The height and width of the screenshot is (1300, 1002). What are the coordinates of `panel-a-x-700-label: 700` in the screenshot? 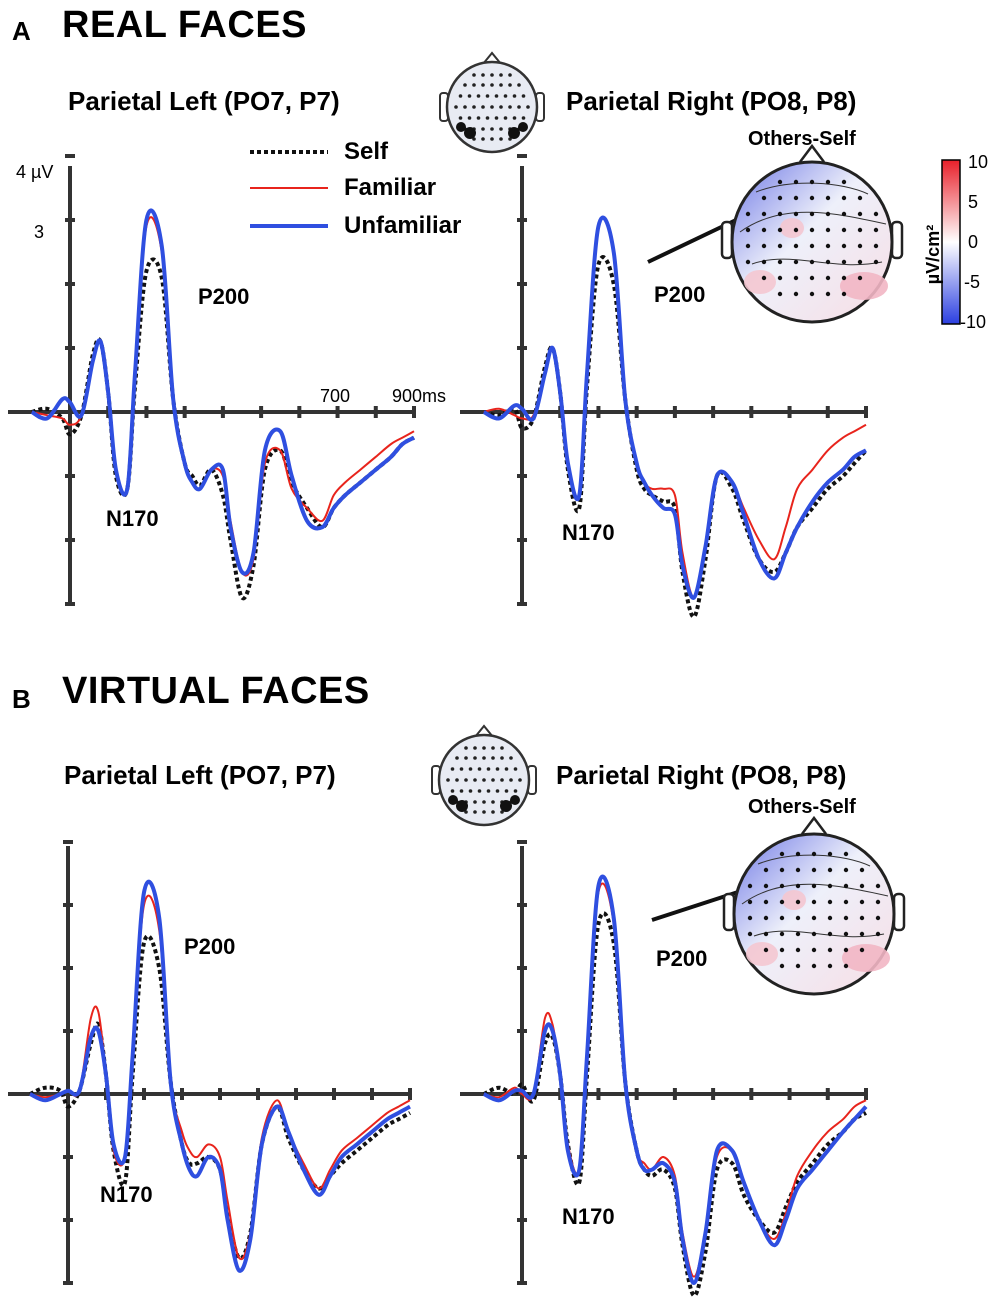 It's located at (335, 396).